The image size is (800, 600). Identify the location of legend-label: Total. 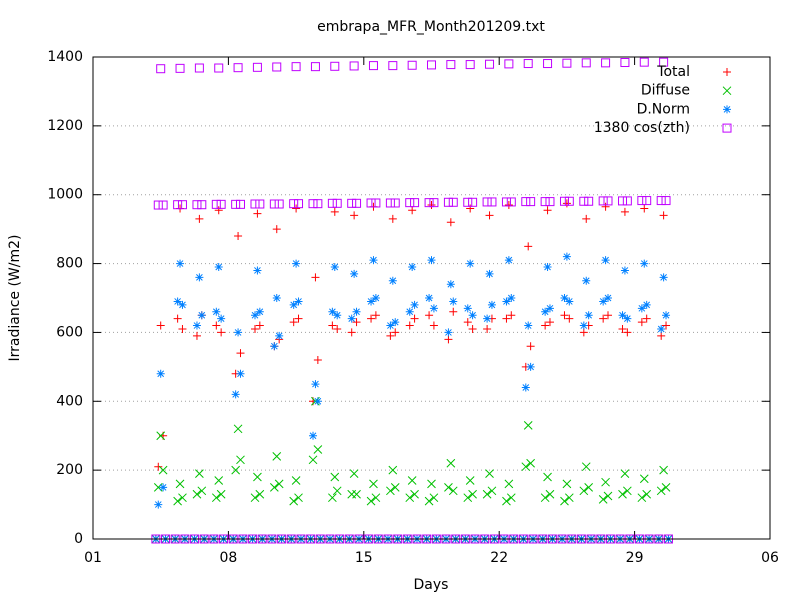
(673, 72).